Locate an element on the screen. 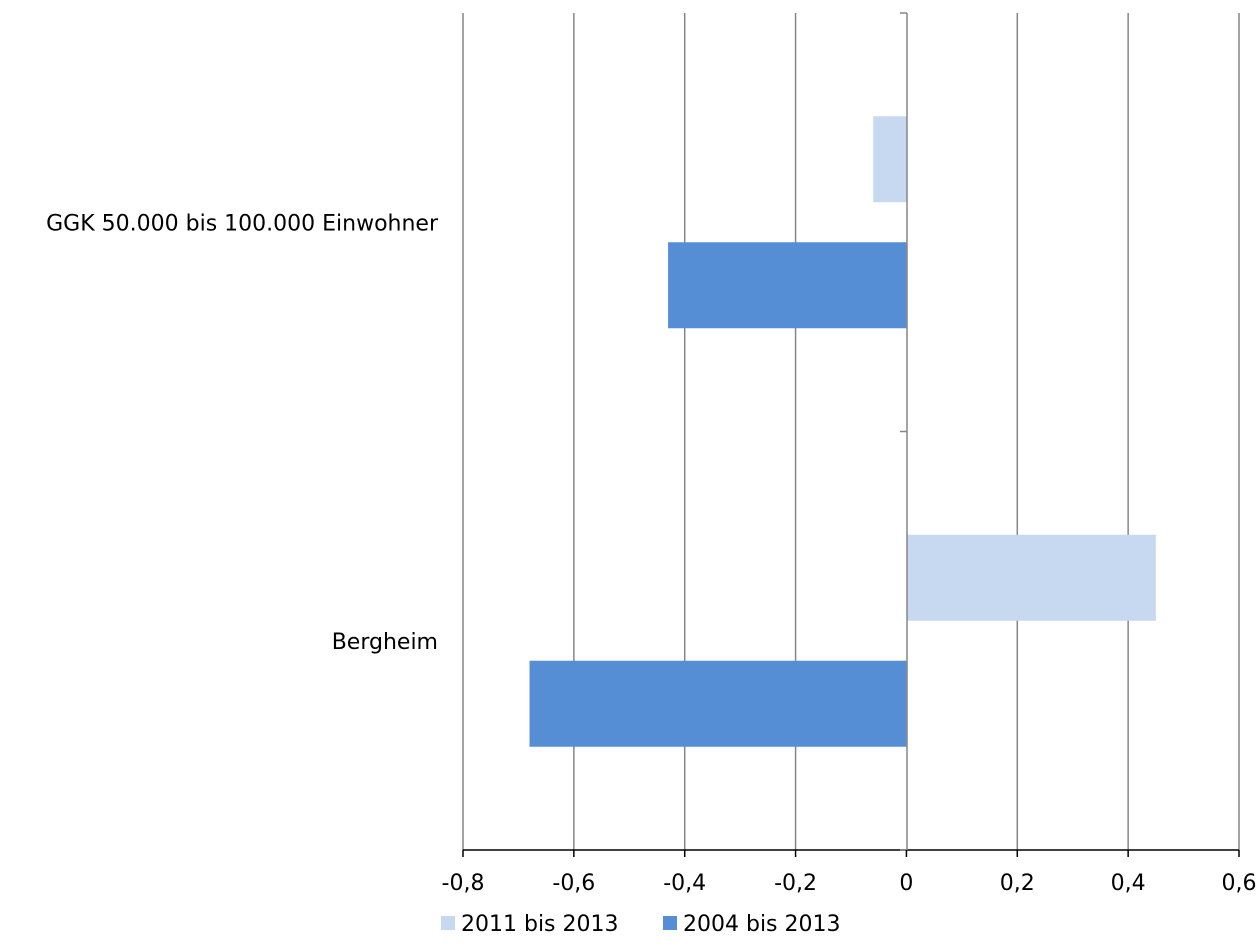 Image resolution: width=1259 pixels, height=947 pixels. x-tick-label-0: -0,8 is located at coordinates (463, 883).